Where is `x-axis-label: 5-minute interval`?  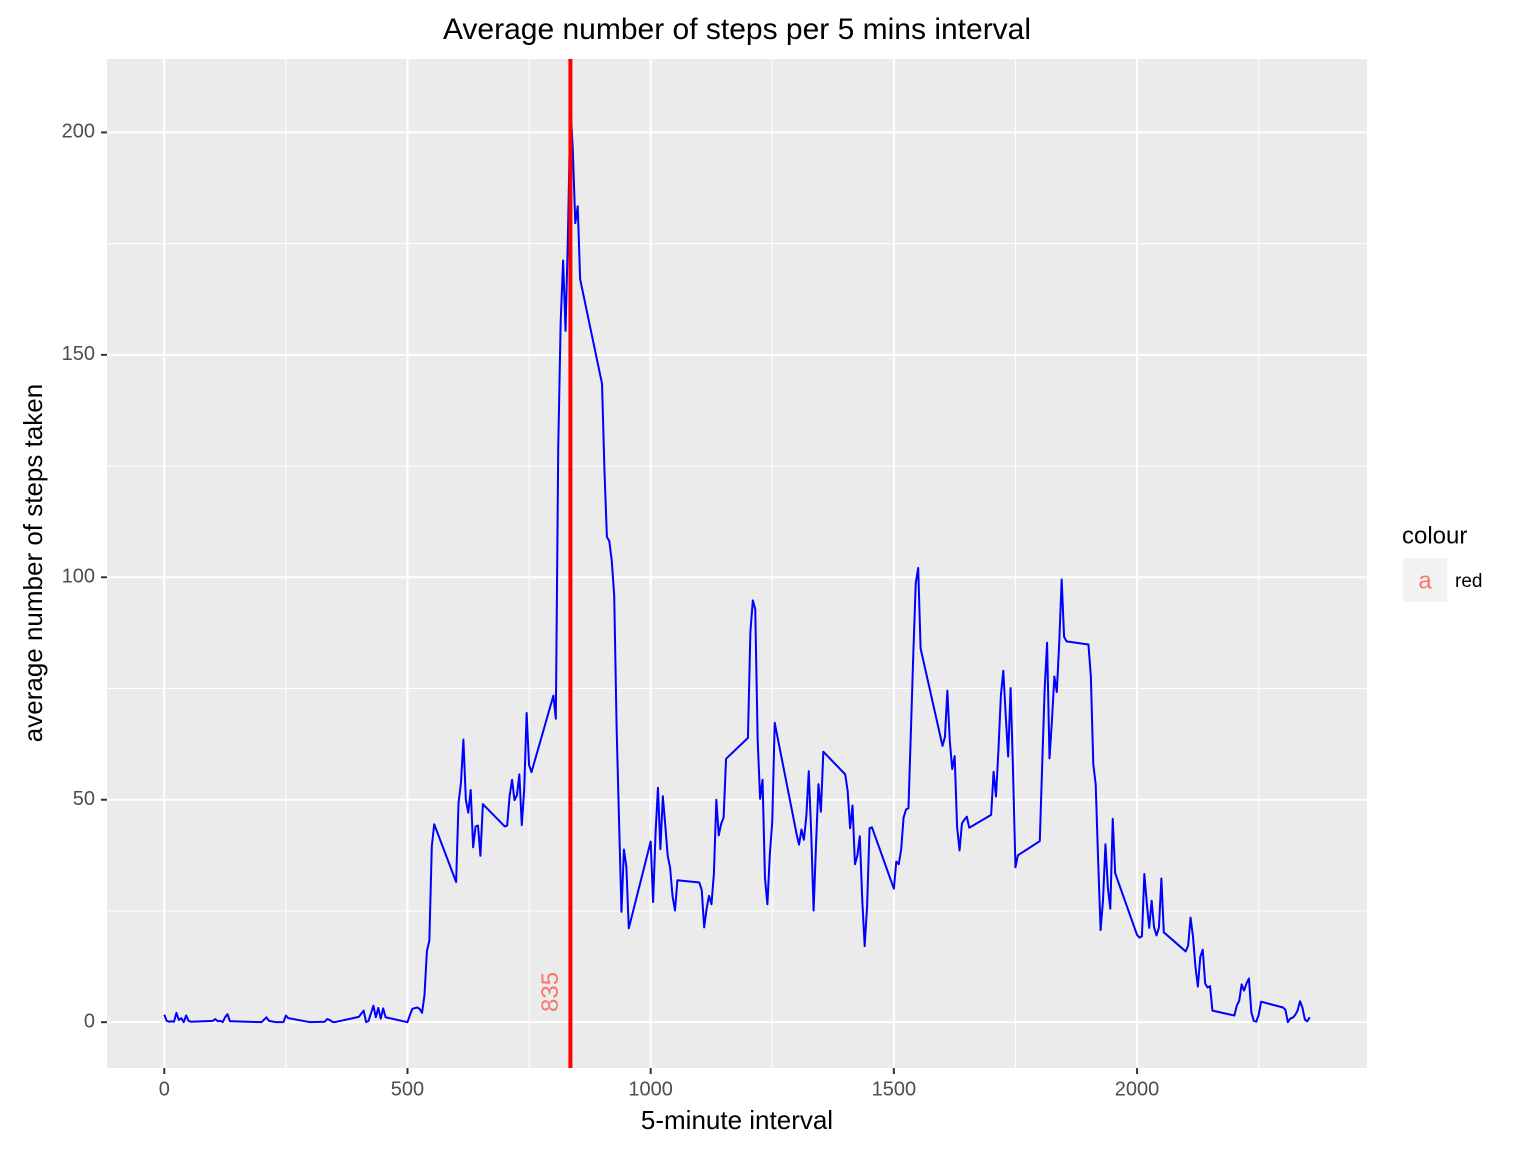
x-axis-label: 5-minute interval is located at coordinates (737, 1120).